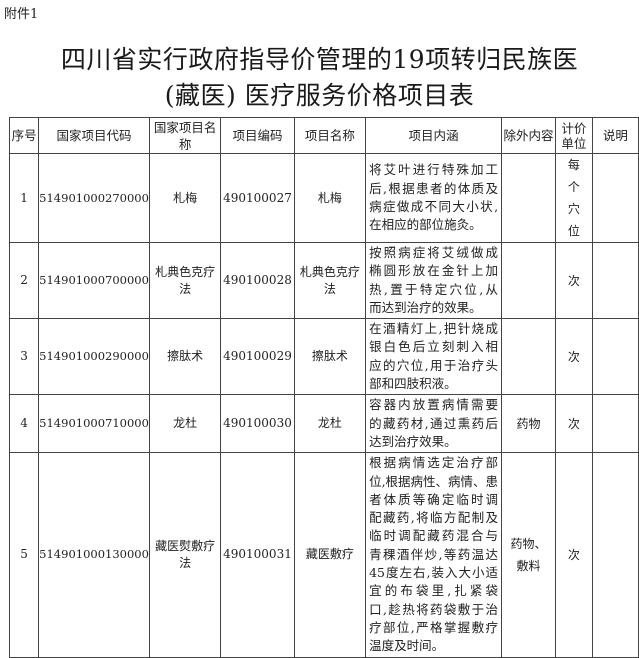 Image resolution: width=639 pixels, height=658 pixels. What do you see at coordinates (257, 198) in the screenshot?
I see `cell-code: 490100027` at bounding box center [257, 198].